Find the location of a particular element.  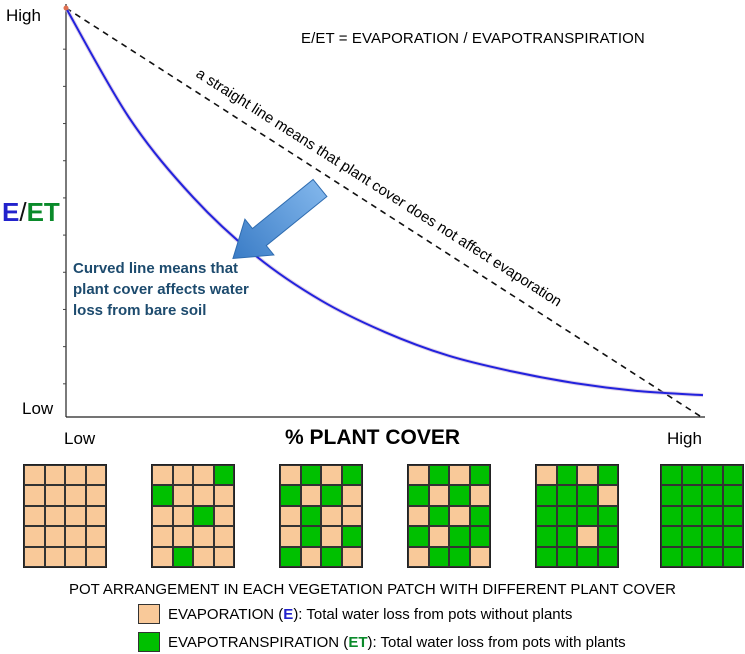

curve-start-point is located at coordinates (66, 8).